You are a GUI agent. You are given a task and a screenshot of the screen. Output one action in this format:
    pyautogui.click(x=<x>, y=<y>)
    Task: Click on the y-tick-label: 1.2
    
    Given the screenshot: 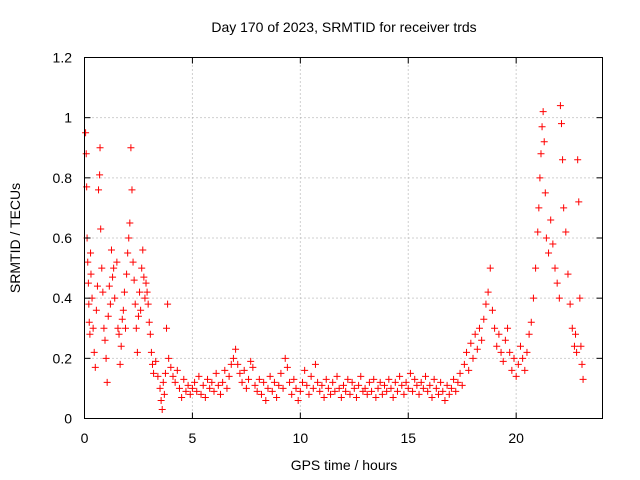 What is the action you would take?
    pyautogui.click(x=63, y=58)
    